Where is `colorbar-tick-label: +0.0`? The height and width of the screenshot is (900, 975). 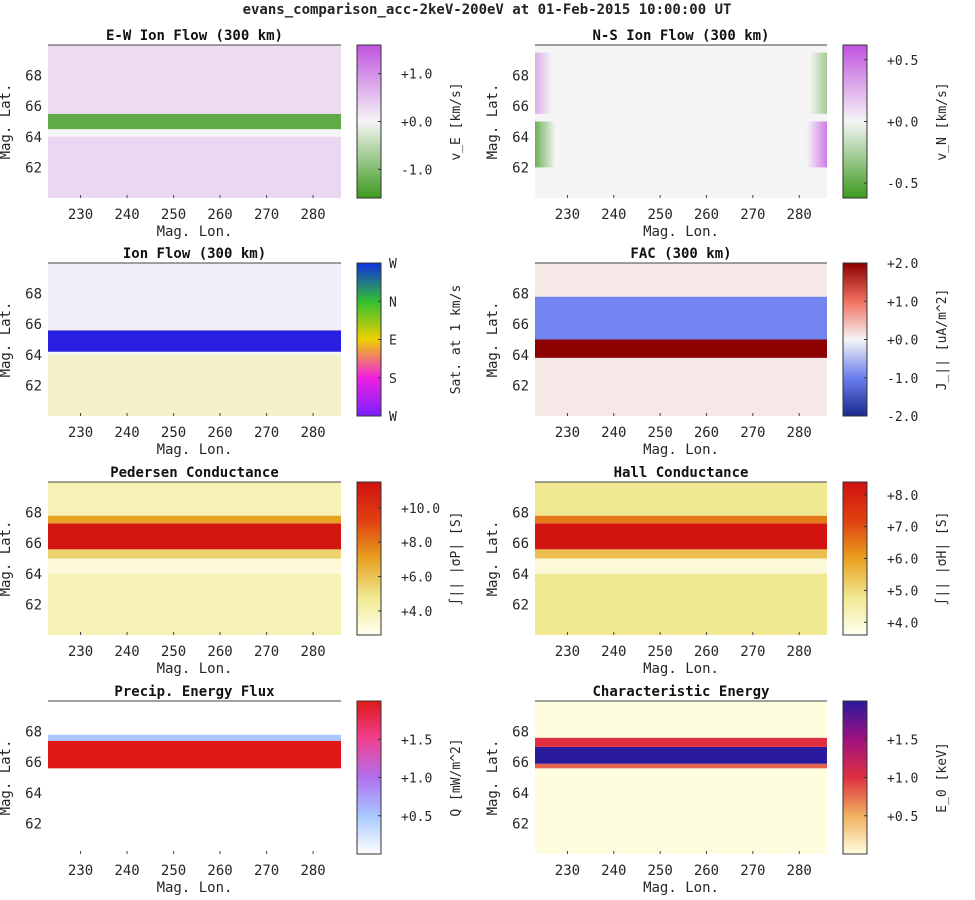 colorbar-tick-label: +0.0 is located at coordinates (416, 123).